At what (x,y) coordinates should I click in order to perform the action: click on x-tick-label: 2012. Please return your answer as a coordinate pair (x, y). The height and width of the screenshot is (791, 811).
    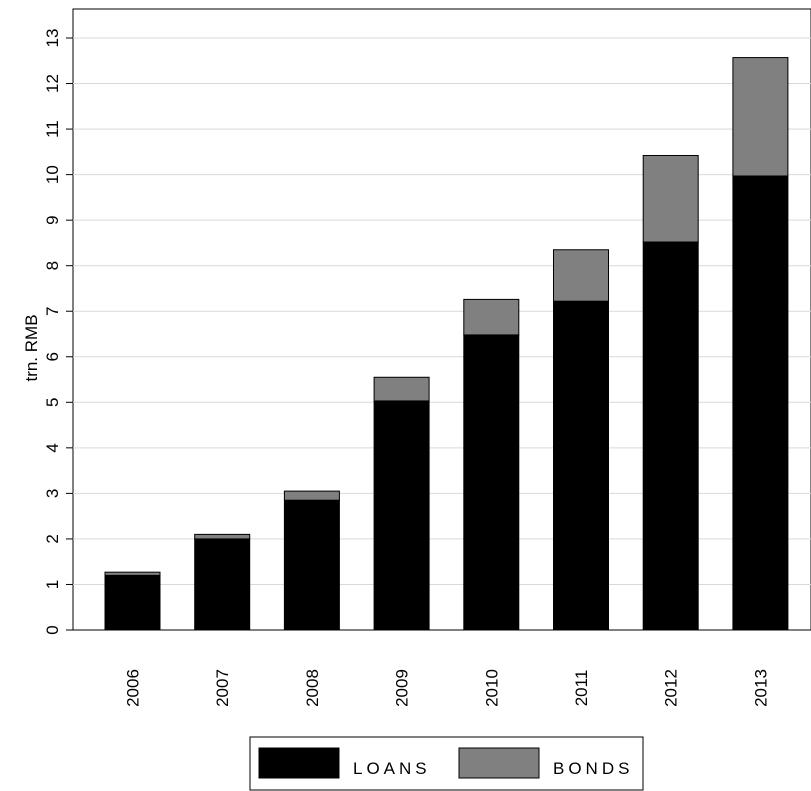
    Looking at the image, I should click on (671, 688).